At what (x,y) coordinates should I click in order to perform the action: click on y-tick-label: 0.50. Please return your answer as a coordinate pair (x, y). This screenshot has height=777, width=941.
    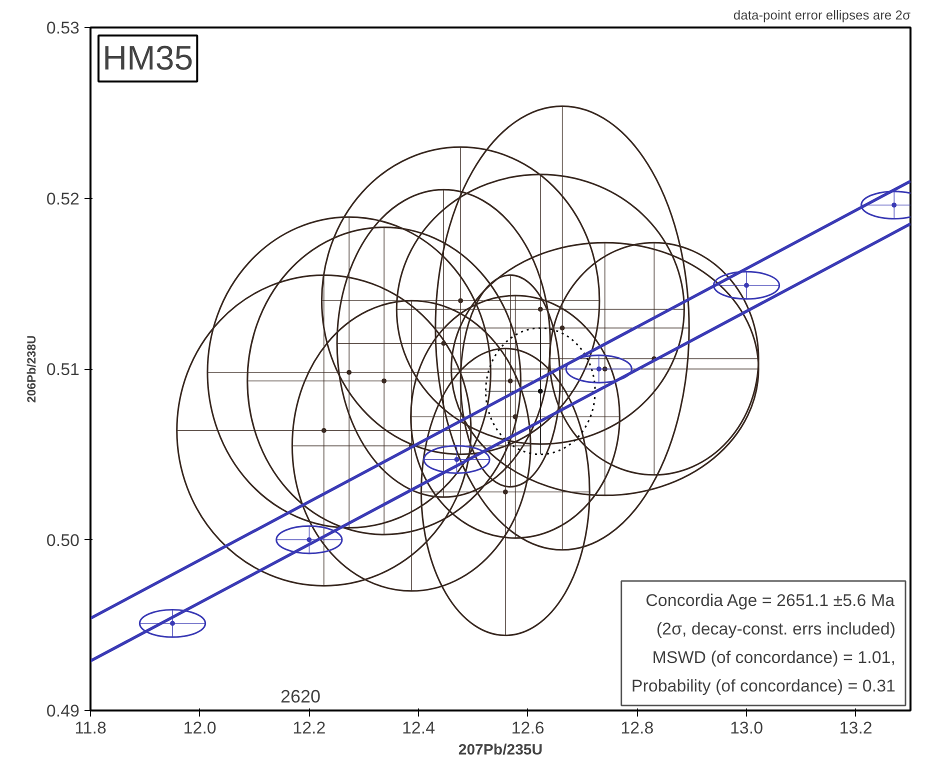
    Looking at the image, I should click on (63, 540).